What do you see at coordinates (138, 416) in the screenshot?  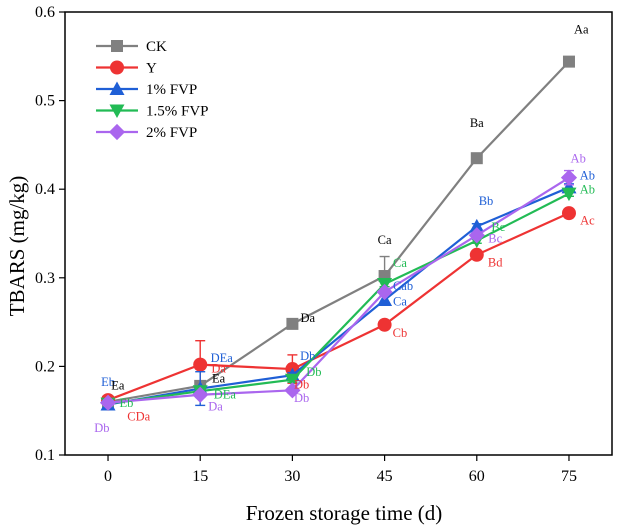 I see `significance-label: CDa` at bounding box center [138, 416].